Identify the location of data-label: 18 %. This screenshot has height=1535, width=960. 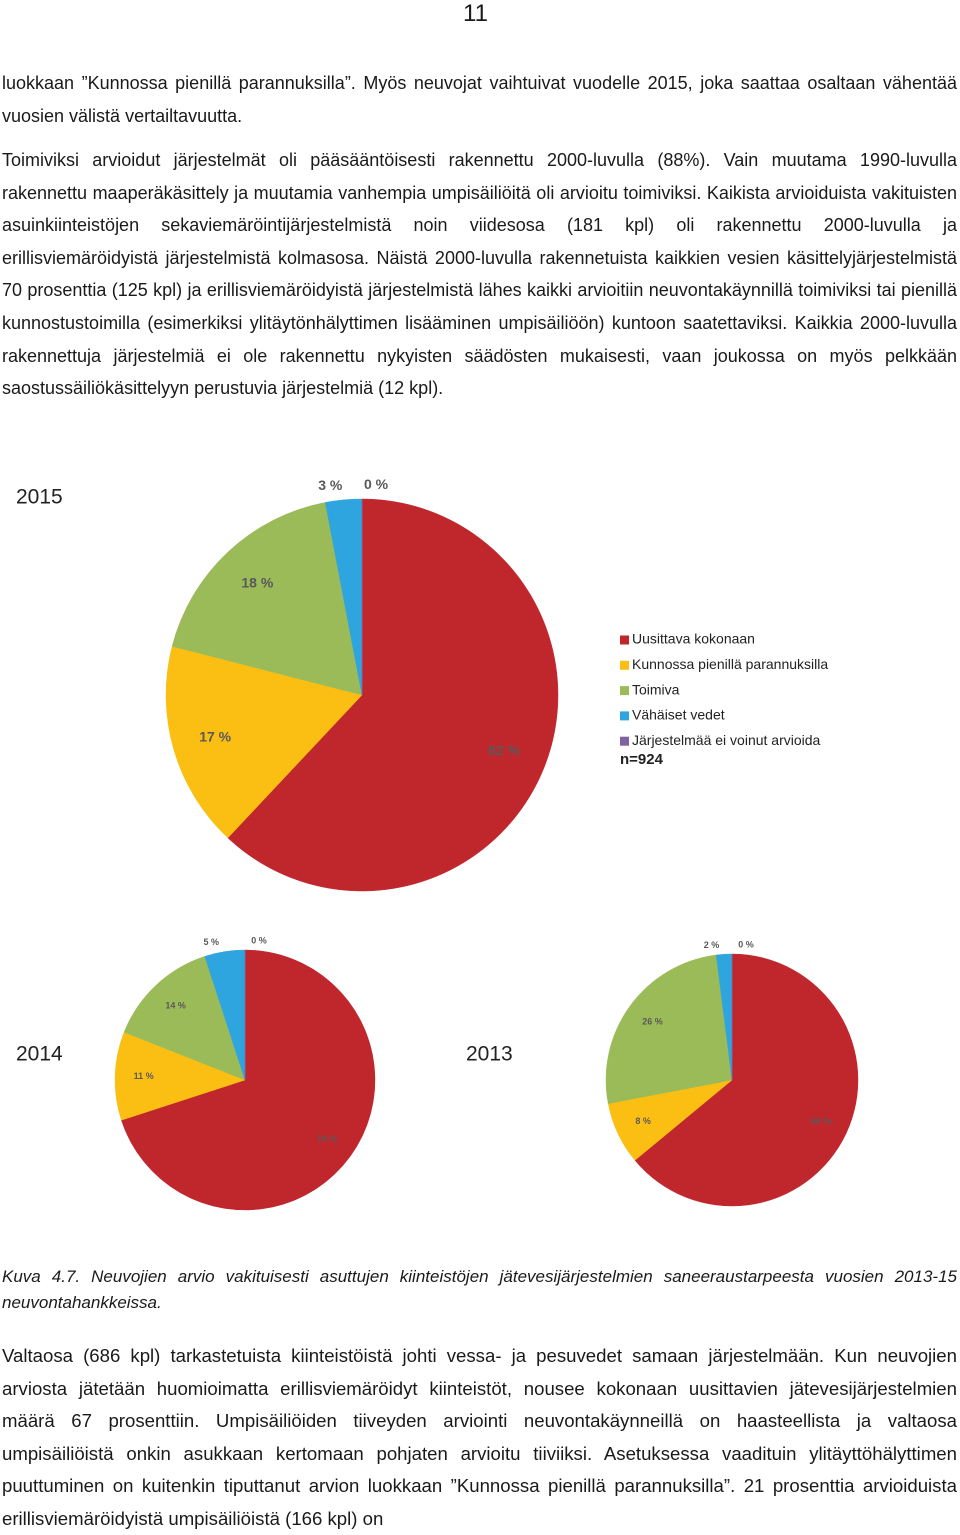
(257, 582).